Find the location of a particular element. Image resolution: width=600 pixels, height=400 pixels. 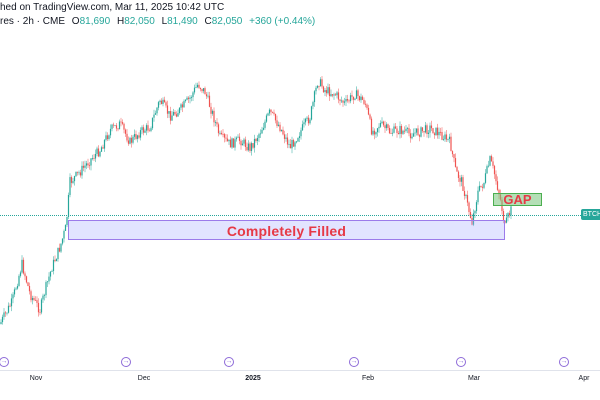

gap-zone: GAP is located at coordinates (517, 200).